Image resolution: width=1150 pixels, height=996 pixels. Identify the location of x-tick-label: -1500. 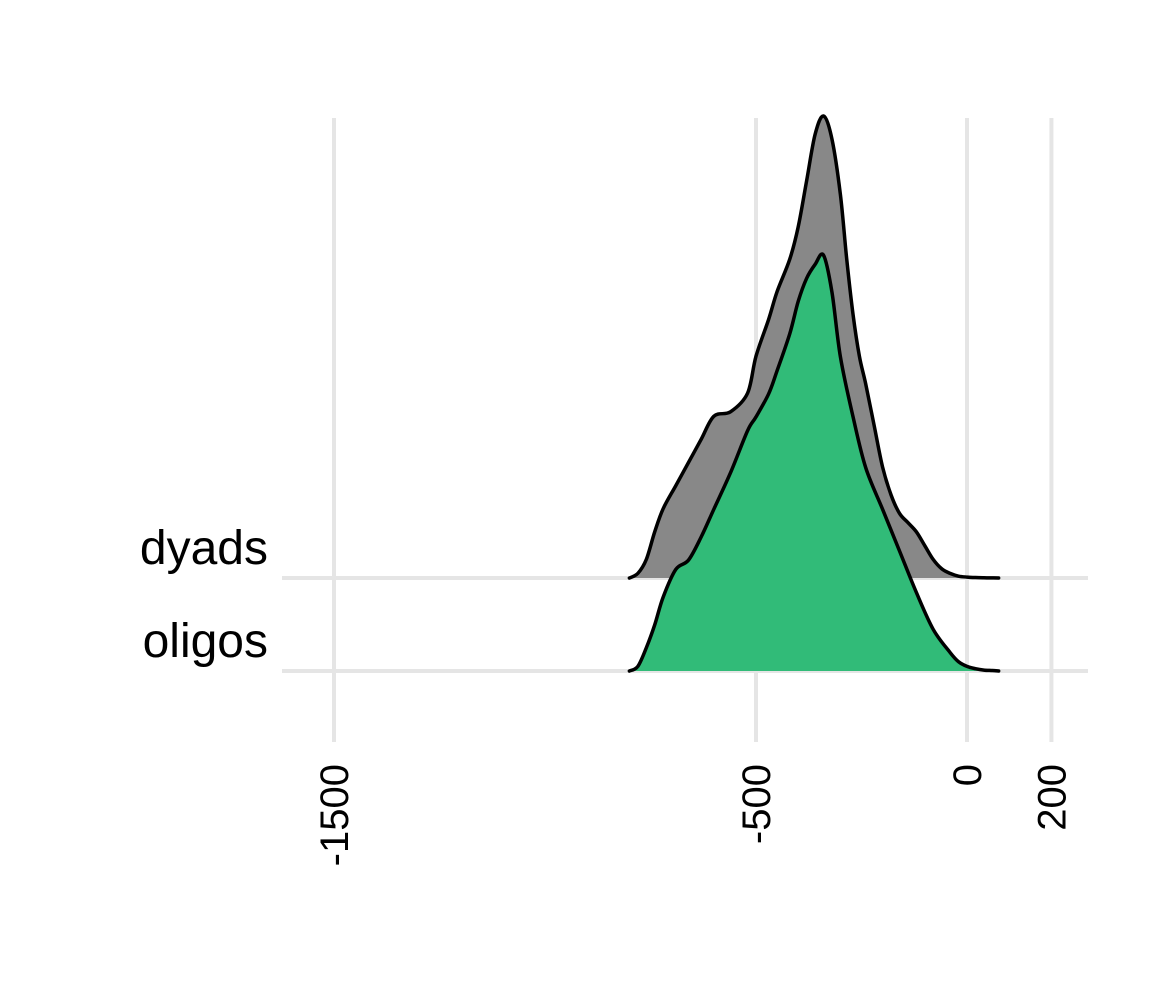
(335, 815).